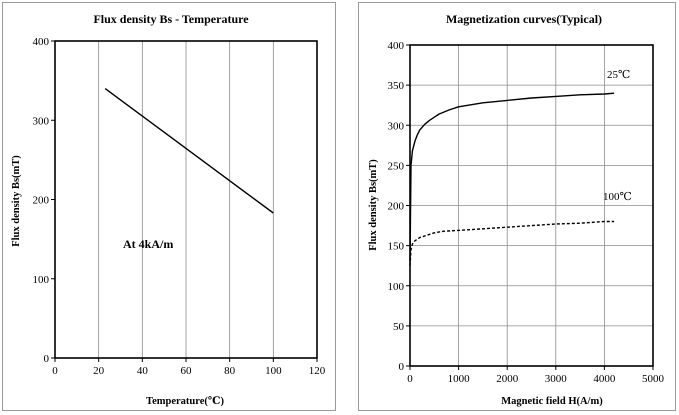 The width and height of the screenshot is (679, 415). What do you see at coordinates (396, 86) in the screenshot?
I see `y-tick-label: 350` at bounding box center [396, 86].